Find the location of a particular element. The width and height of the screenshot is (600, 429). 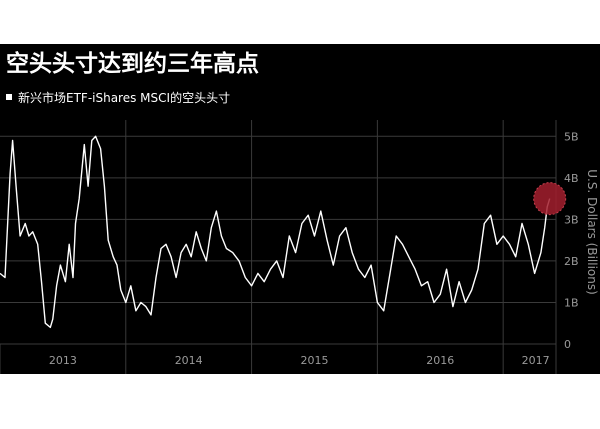

highlight-marker is located at coordinates (550, 199).